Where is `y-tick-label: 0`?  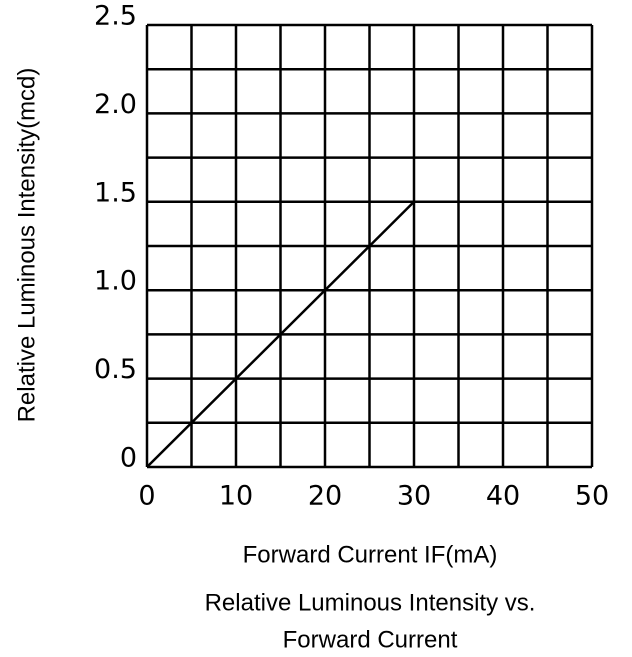 y-tick-label: 0 is located at coordinates (128, 458).